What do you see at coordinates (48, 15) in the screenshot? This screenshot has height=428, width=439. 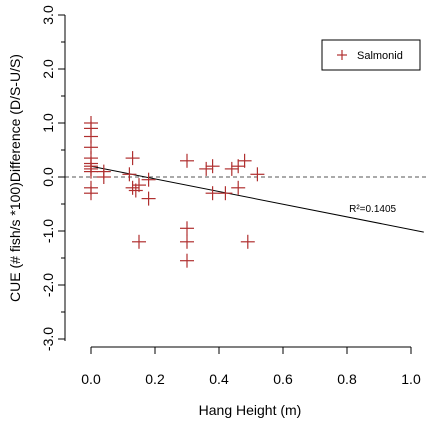 I see `y-tick-label: 3.0` at bounding box center [48, 15].